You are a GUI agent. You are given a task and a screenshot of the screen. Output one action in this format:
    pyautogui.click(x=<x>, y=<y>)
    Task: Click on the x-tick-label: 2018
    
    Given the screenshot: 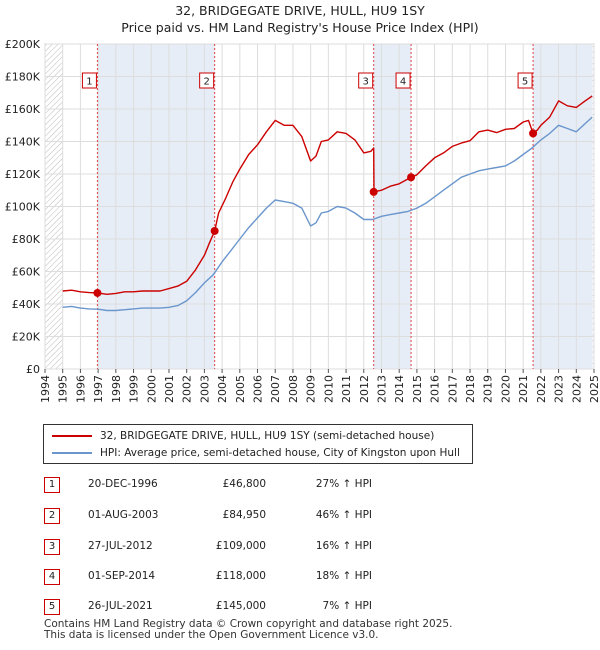 What is the action you would take?
    pyautogui.click(x=470, y=389)
    